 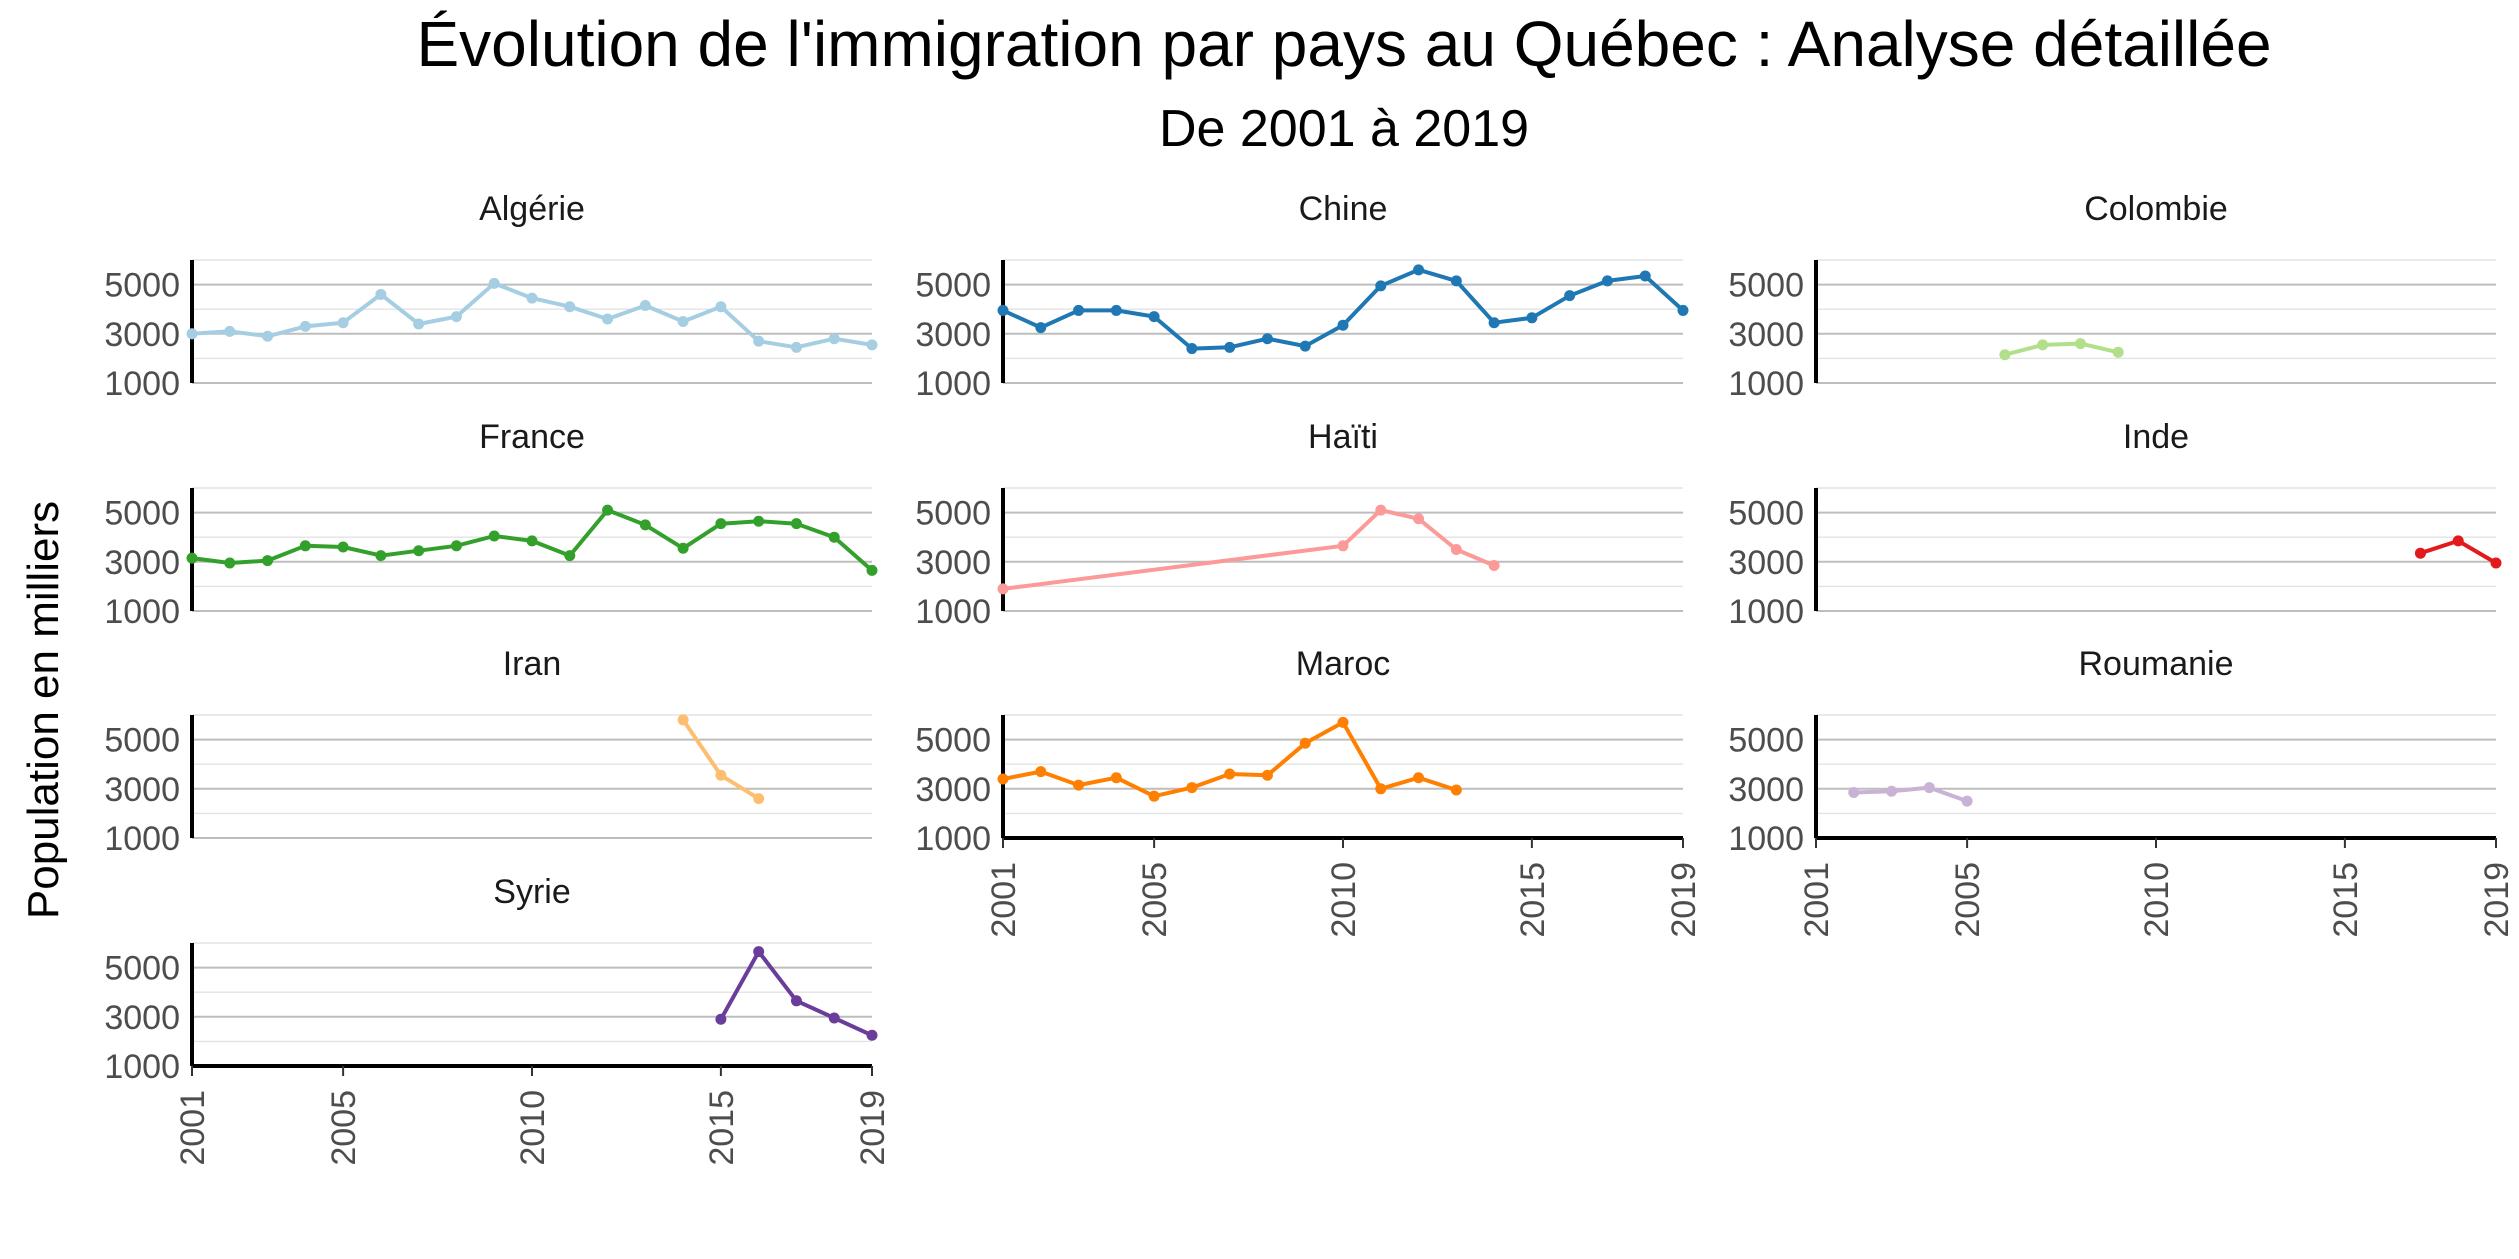 I want to click on series-line-haiti, so click(x=1249, y=549).